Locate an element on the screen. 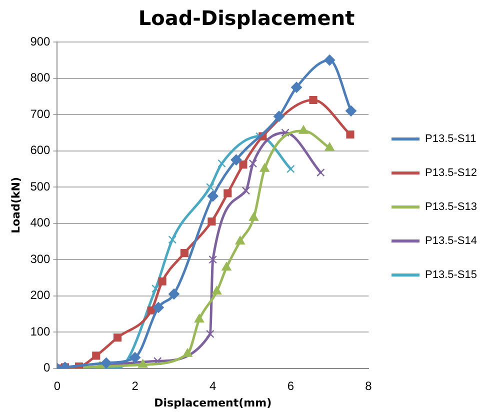  y-tick-label: 800 is located at coordinates (40, 77).